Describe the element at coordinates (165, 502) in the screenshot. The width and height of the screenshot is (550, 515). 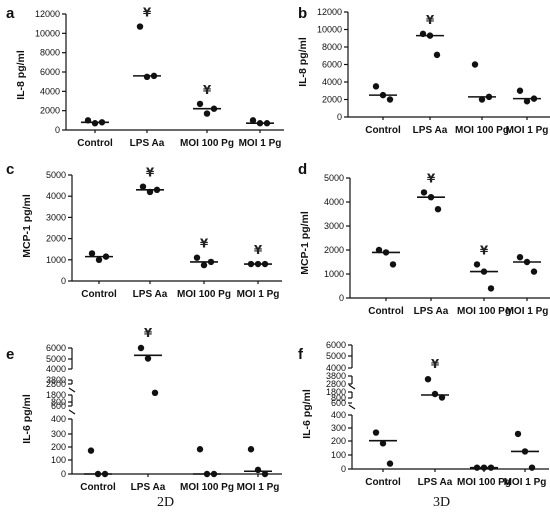
I see `caption-2d: 2D` at that location.